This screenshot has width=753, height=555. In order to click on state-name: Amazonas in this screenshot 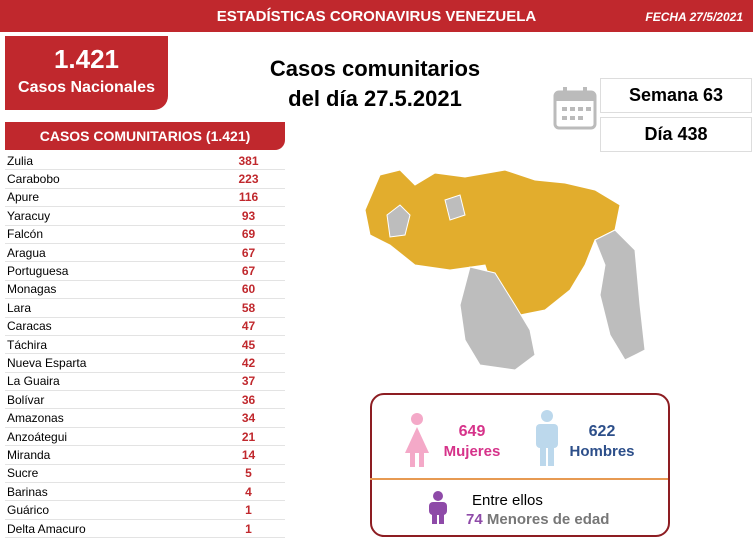, I will do `click(35, 418)`.